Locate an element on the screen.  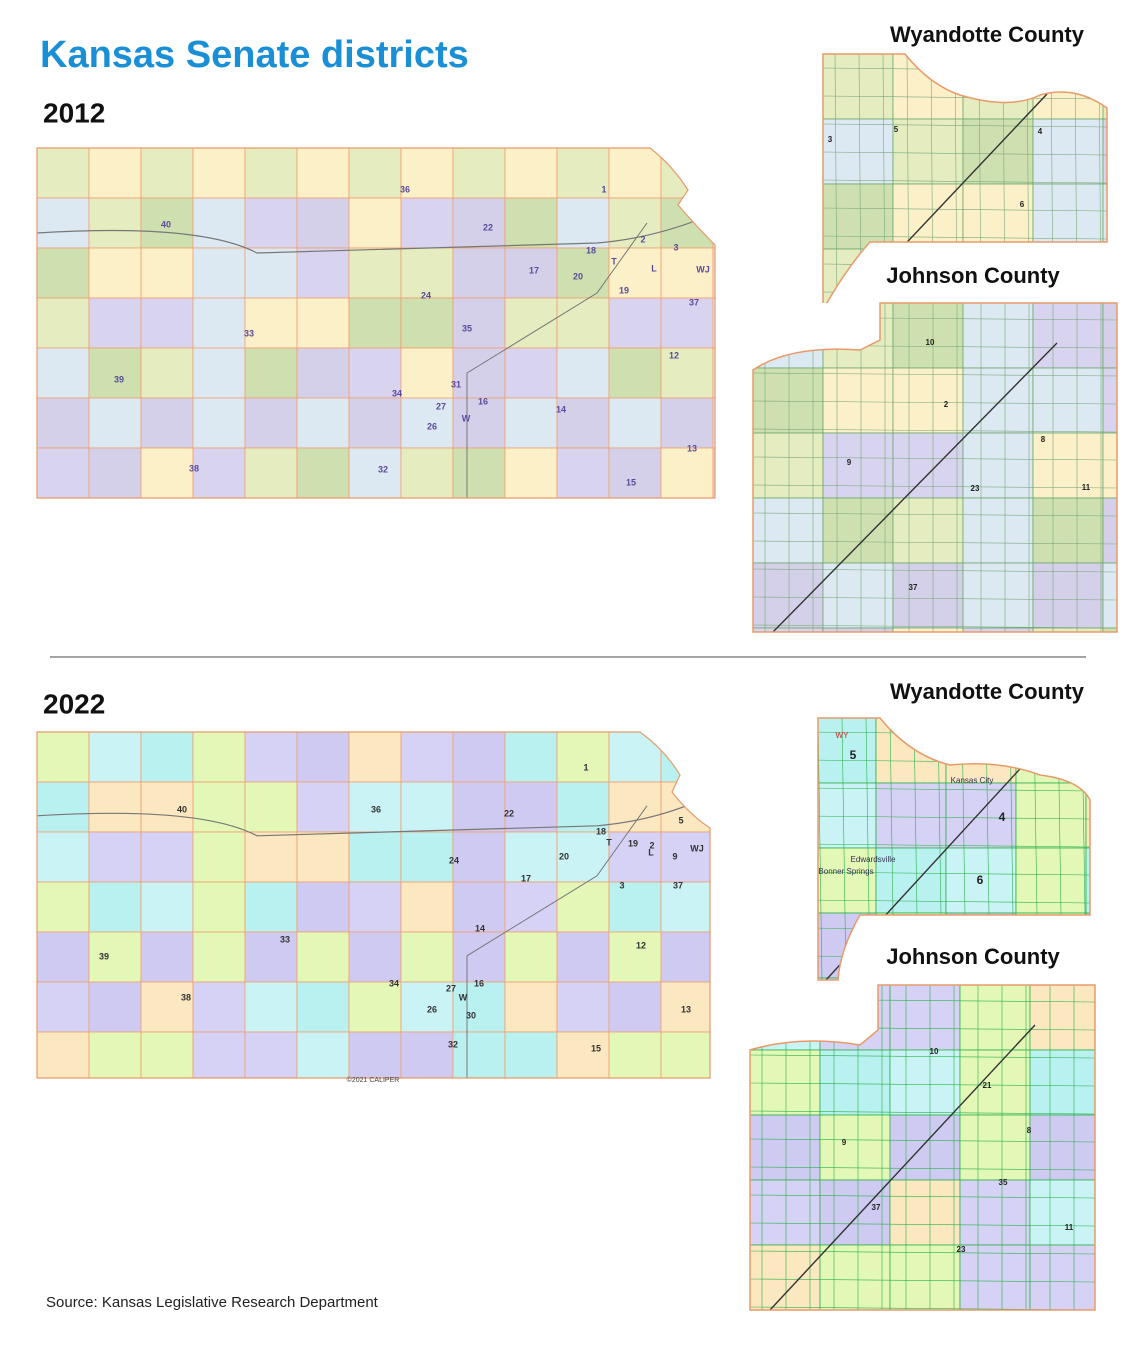
place-label: Bonner Springs is located at coordinates (845, 871).